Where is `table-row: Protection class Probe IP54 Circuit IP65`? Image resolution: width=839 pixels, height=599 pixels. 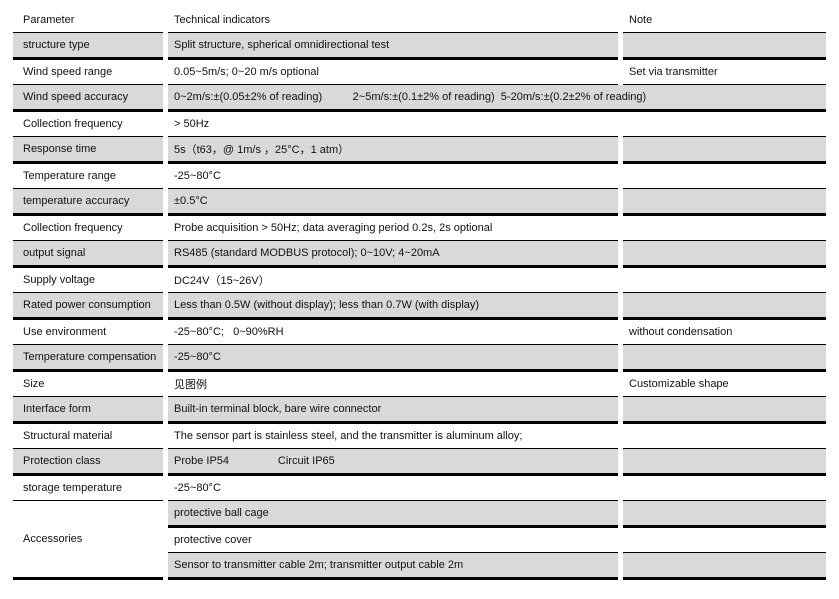 table-row: Protection class Probe IP54 Circuit IP65 is located at coordinates (419, 462).